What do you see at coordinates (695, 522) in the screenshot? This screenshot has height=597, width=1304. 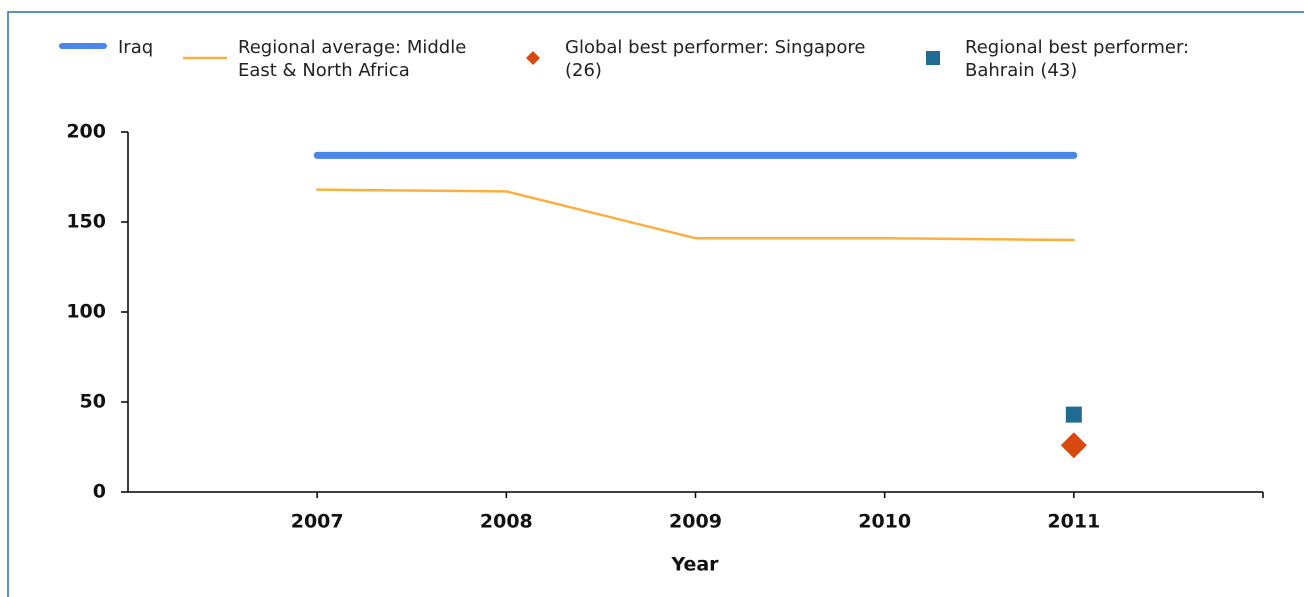 I see `x-tick-label: 2009` at bounding box center [695, 522].